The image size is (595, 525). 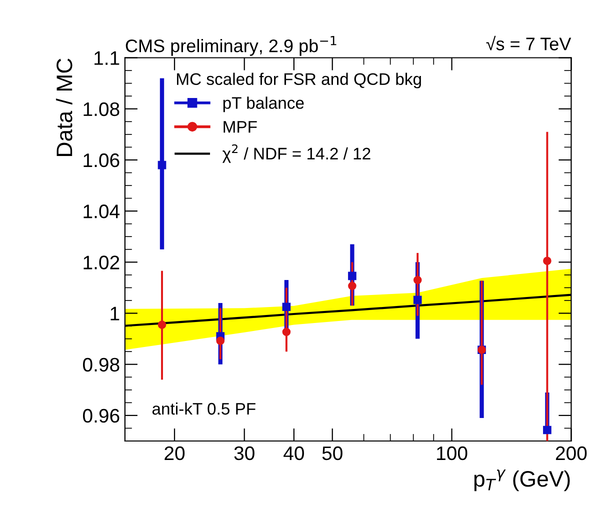 What do you see at coordinates (522, 481) in the screenshot?
I see `x-axis-title: p$_{T}$$^{γ}$ (GeV)` at bounding box center [522, 481].